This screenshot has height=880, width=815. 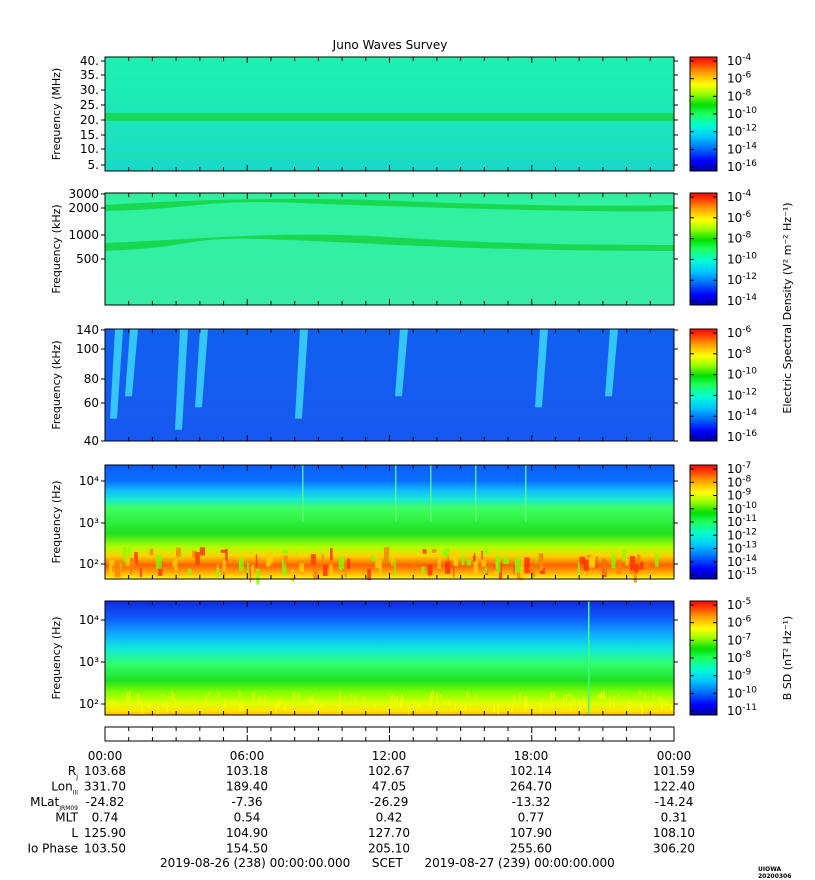 I want to click on ephemeris-value: -24.82, so click(x=105, y=802).